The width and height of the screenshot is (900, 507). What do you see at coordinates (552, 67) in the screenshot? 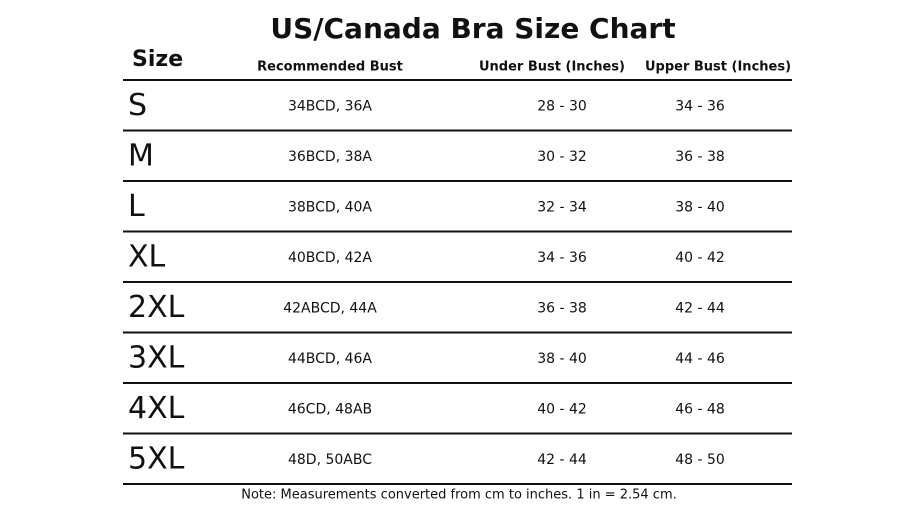
I see `header-cell: Under Bust (Inches)` at bounding box center [552, 67].